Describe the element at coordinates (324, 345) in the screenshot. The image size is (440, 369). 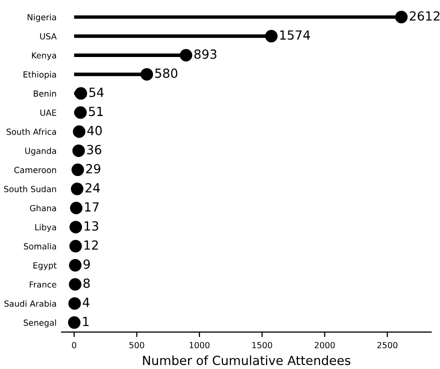
I see `x-tick-label: 2000` at that location.